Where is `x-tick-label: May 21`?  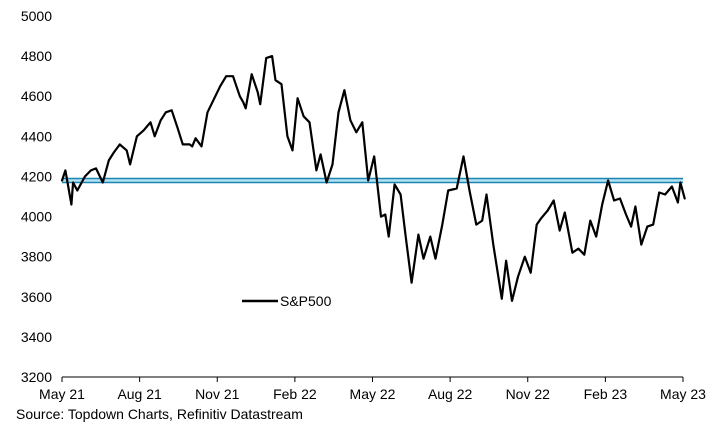
x-tick-label: May 21 is located at coordinates (62, 394).